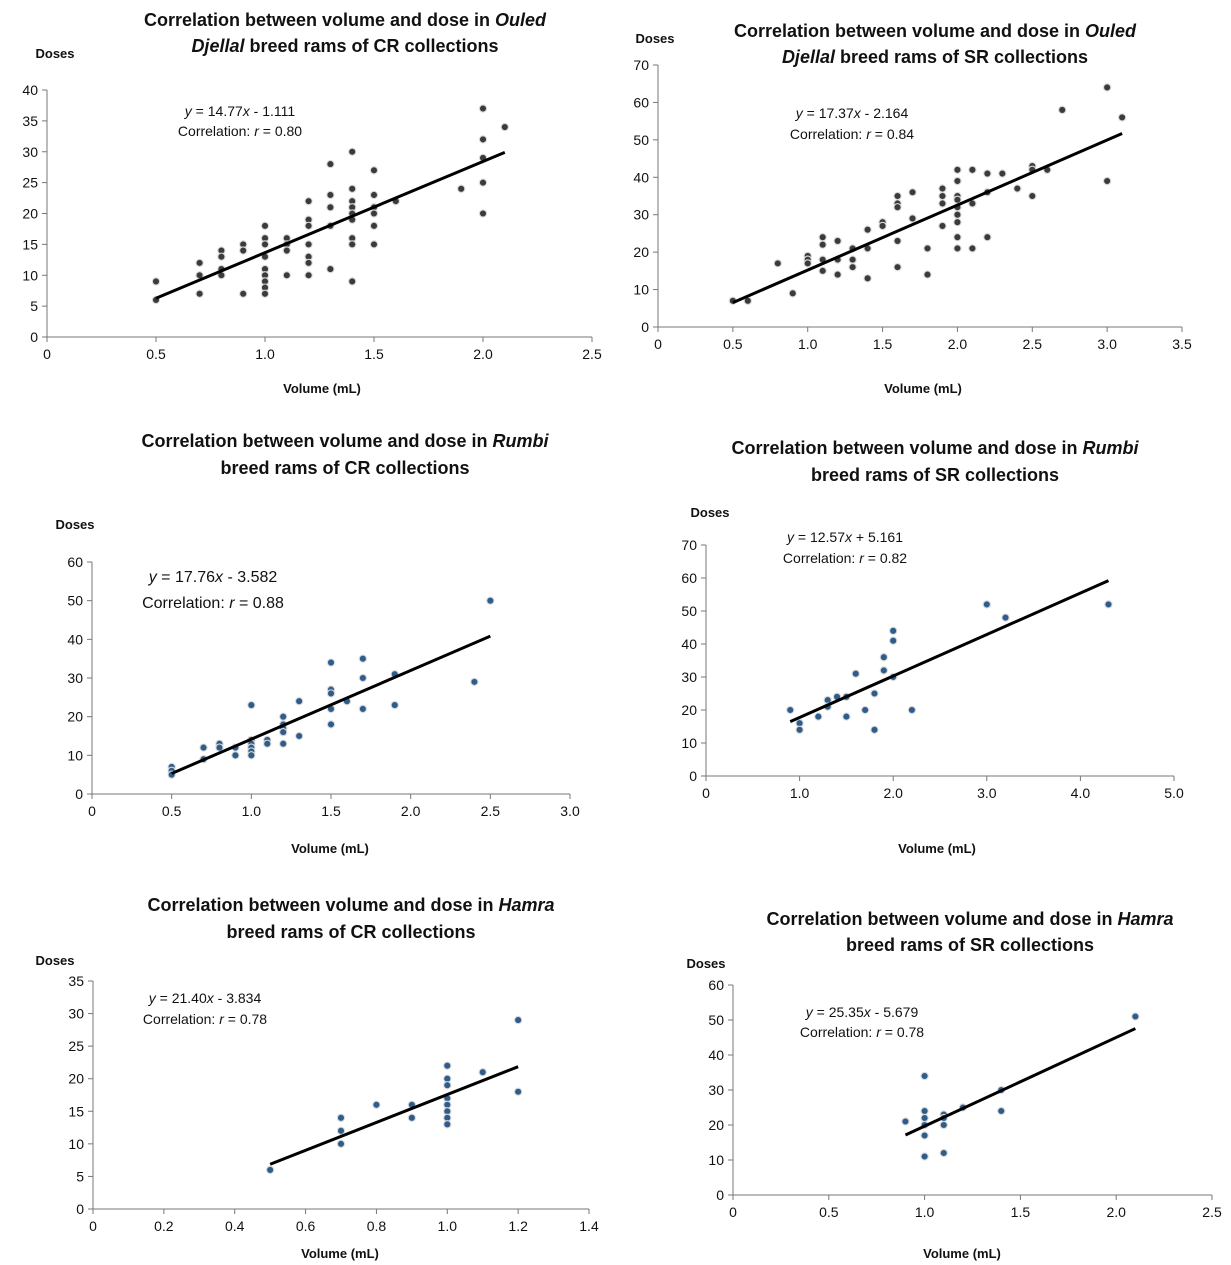 This screenshot has height=1265, width=1231. What do you see at coordinates (838, 1012) in the screenshot?
I see `equation-part: = 25.35` at bounding box center [838, 1012].